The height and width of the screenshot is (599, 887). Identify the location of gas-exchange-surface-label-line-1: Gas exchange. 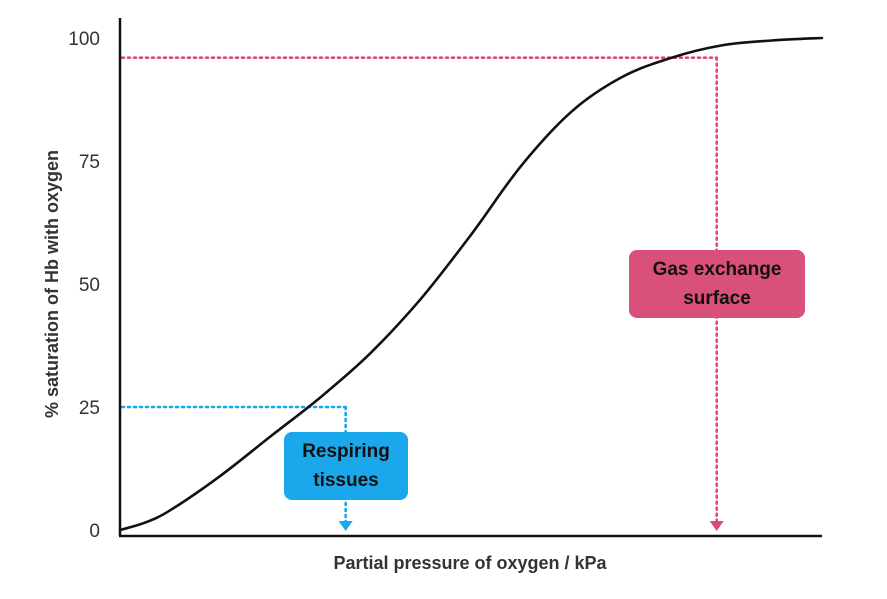
(717, 269).